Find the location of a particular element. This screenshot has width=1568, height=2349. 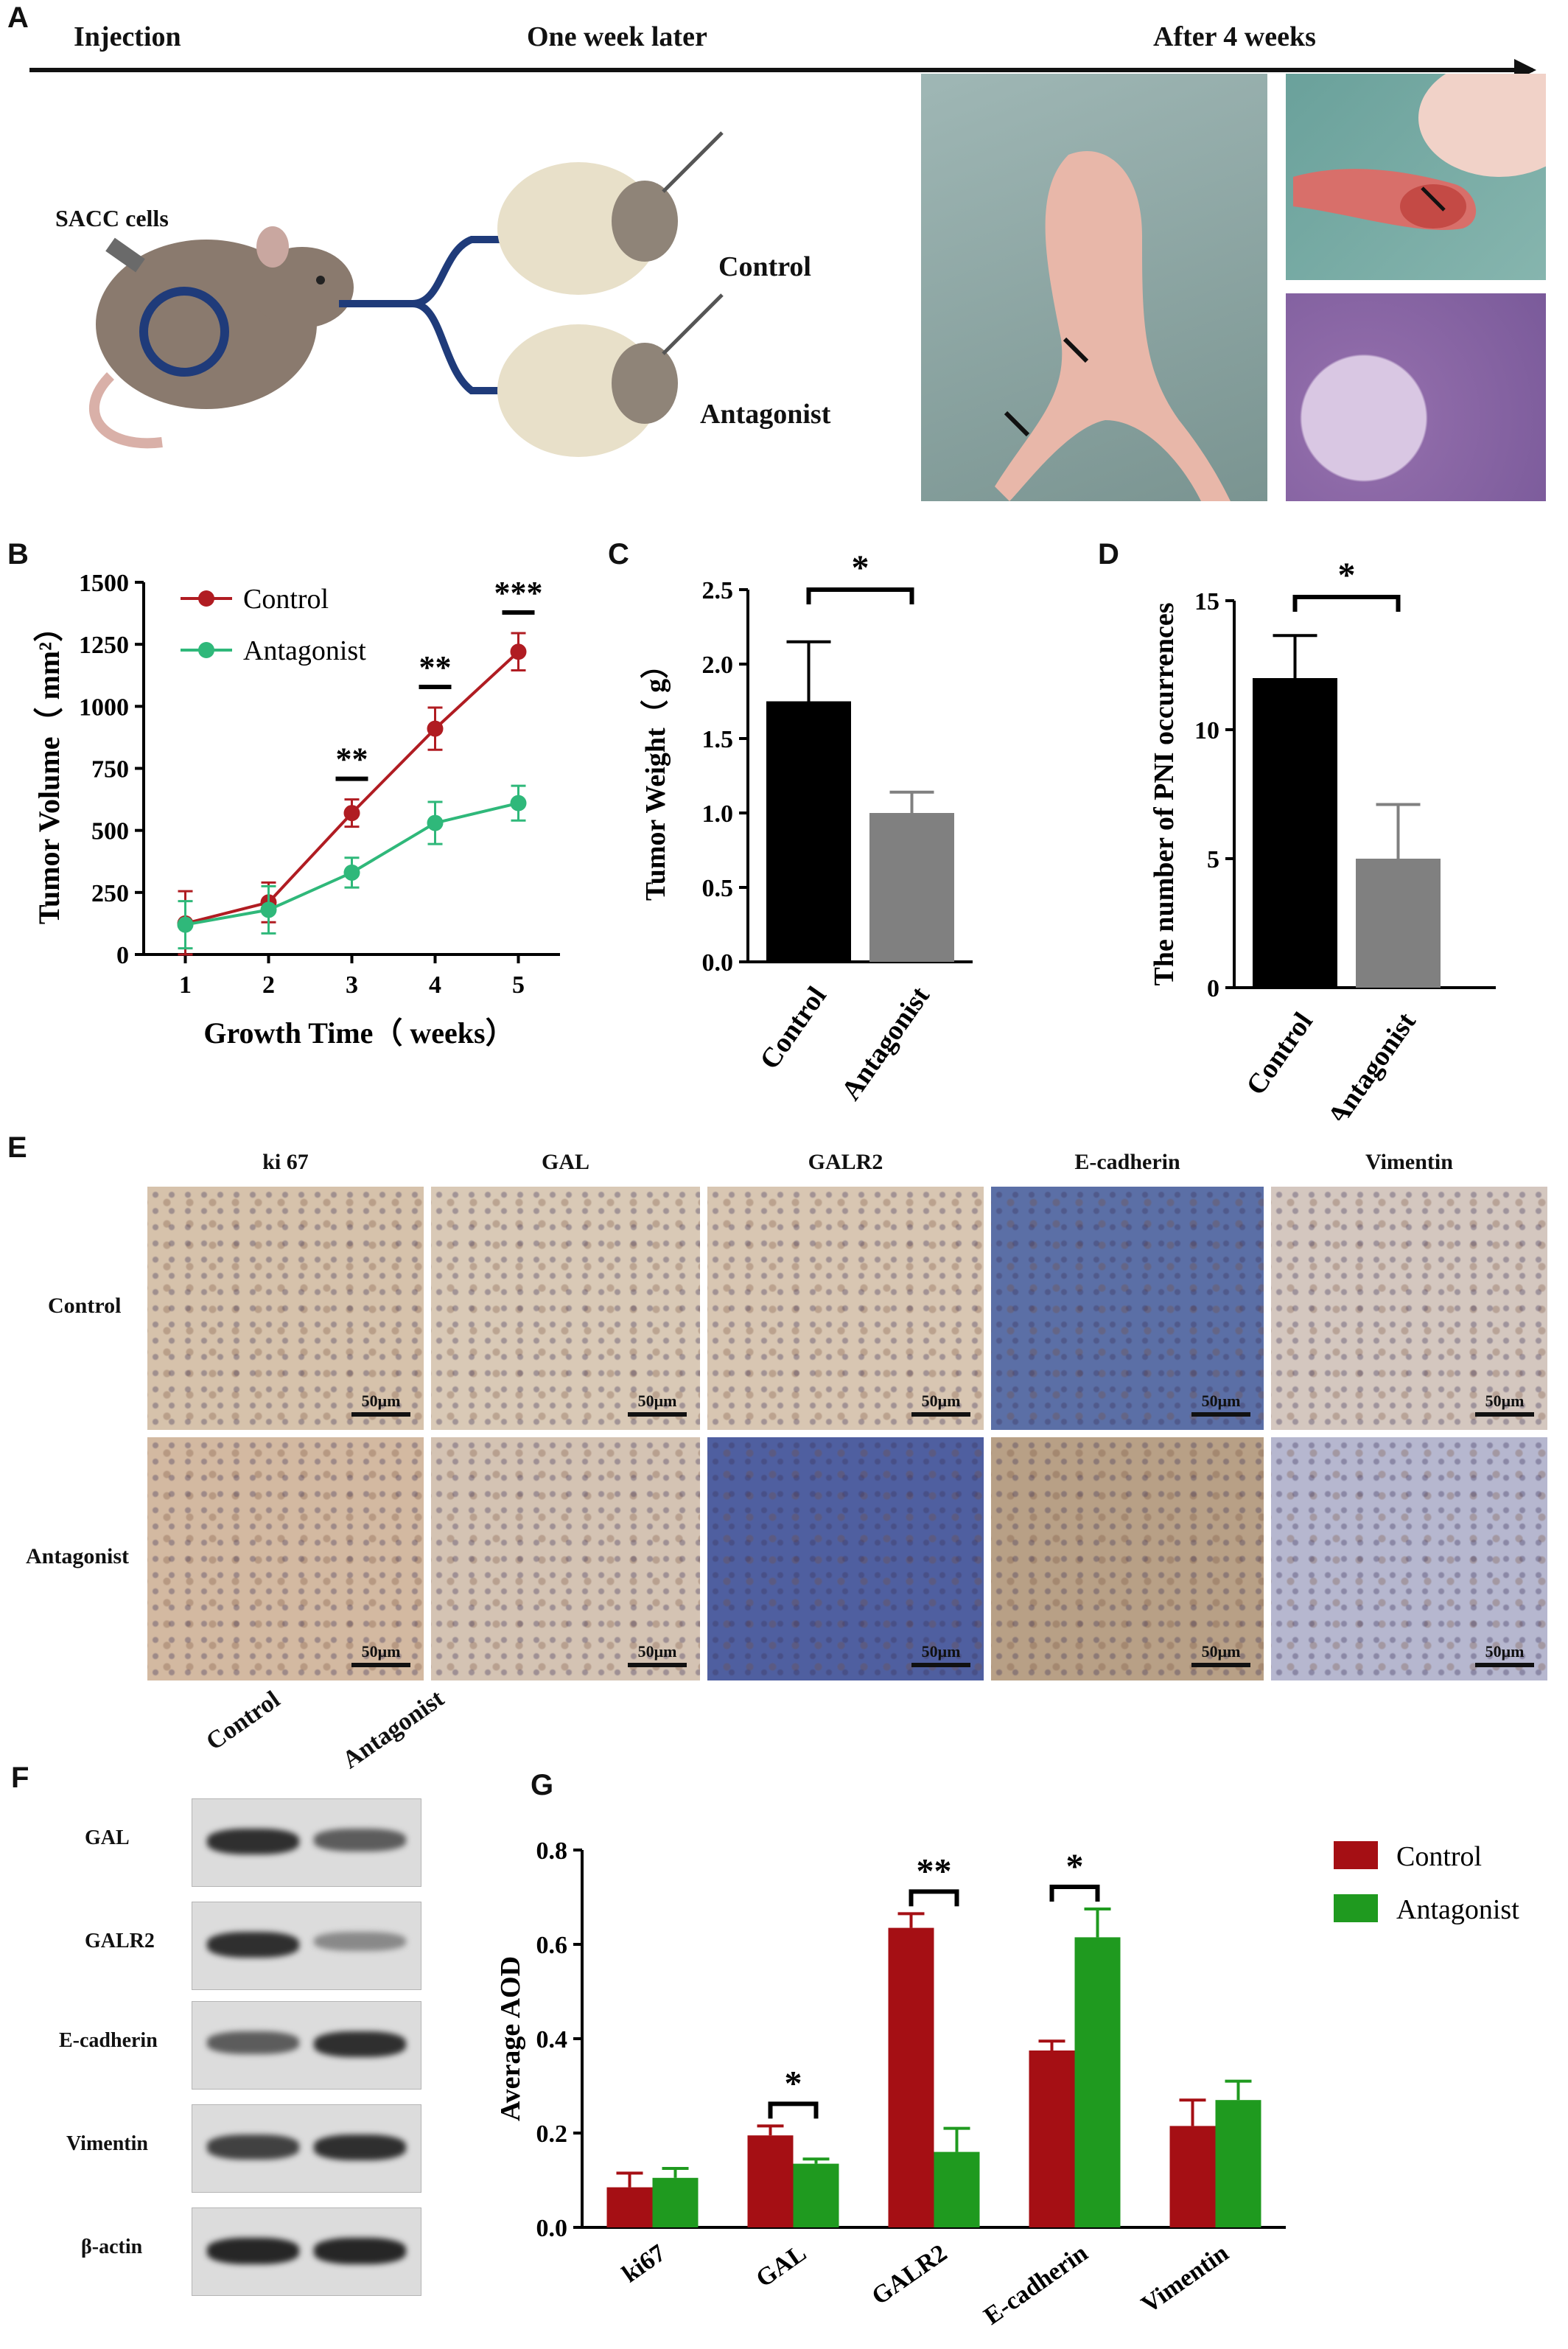

y-tick-label: 1500 is located at coordinates (104, 584).